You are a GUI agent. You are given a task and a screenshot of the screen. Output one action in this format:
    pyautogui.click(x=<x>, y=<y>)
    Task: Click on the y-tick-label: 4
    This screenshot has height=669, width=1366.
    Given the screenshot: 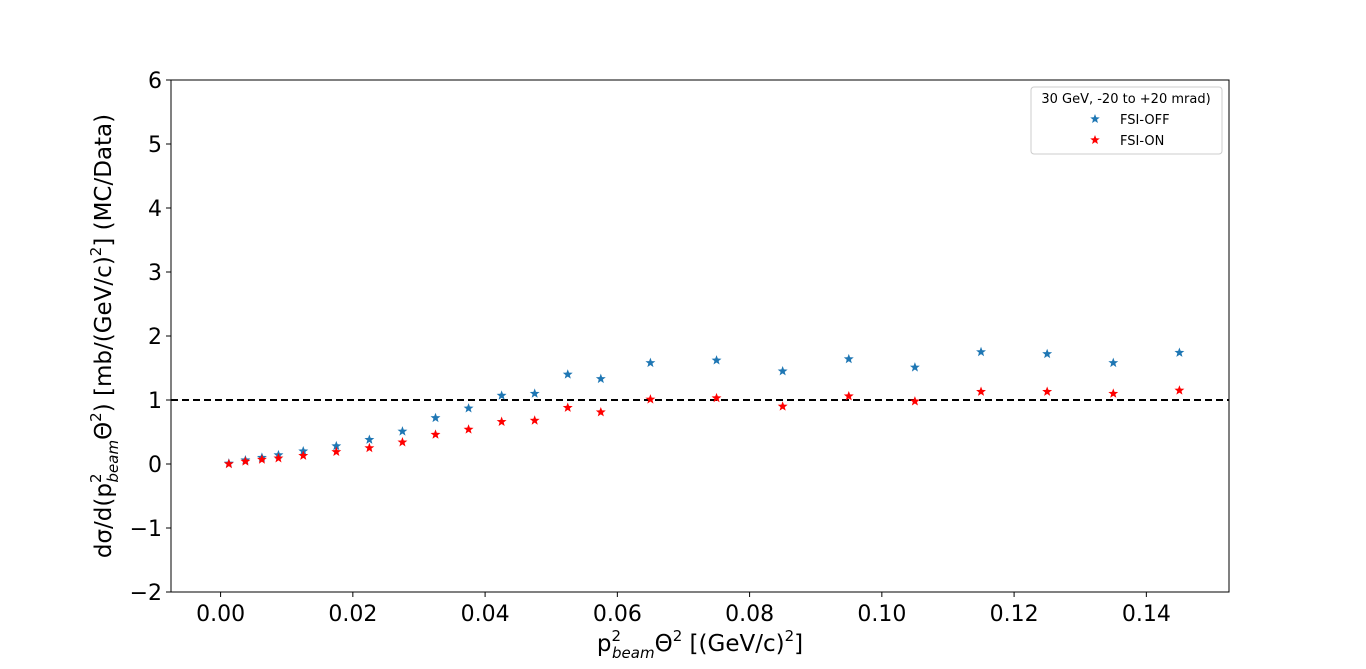 What is the action you would take?
    pyautogui.click(x=155, y=209)
    